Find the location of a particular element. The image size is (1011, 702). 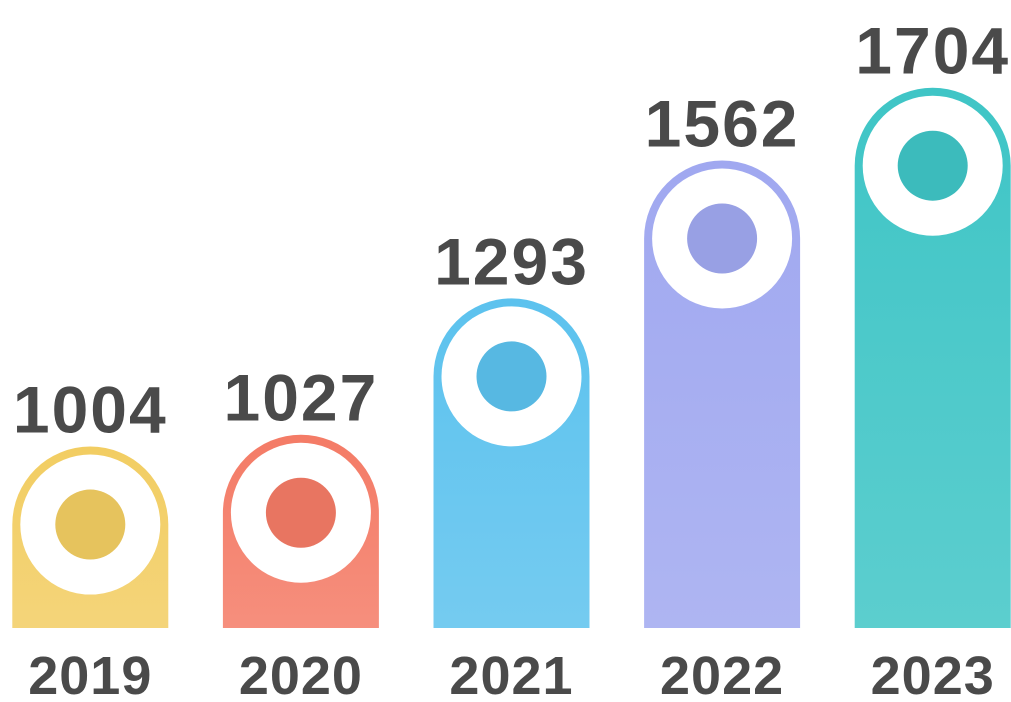

value-label: 1027 is located at coordinates (300, 398).